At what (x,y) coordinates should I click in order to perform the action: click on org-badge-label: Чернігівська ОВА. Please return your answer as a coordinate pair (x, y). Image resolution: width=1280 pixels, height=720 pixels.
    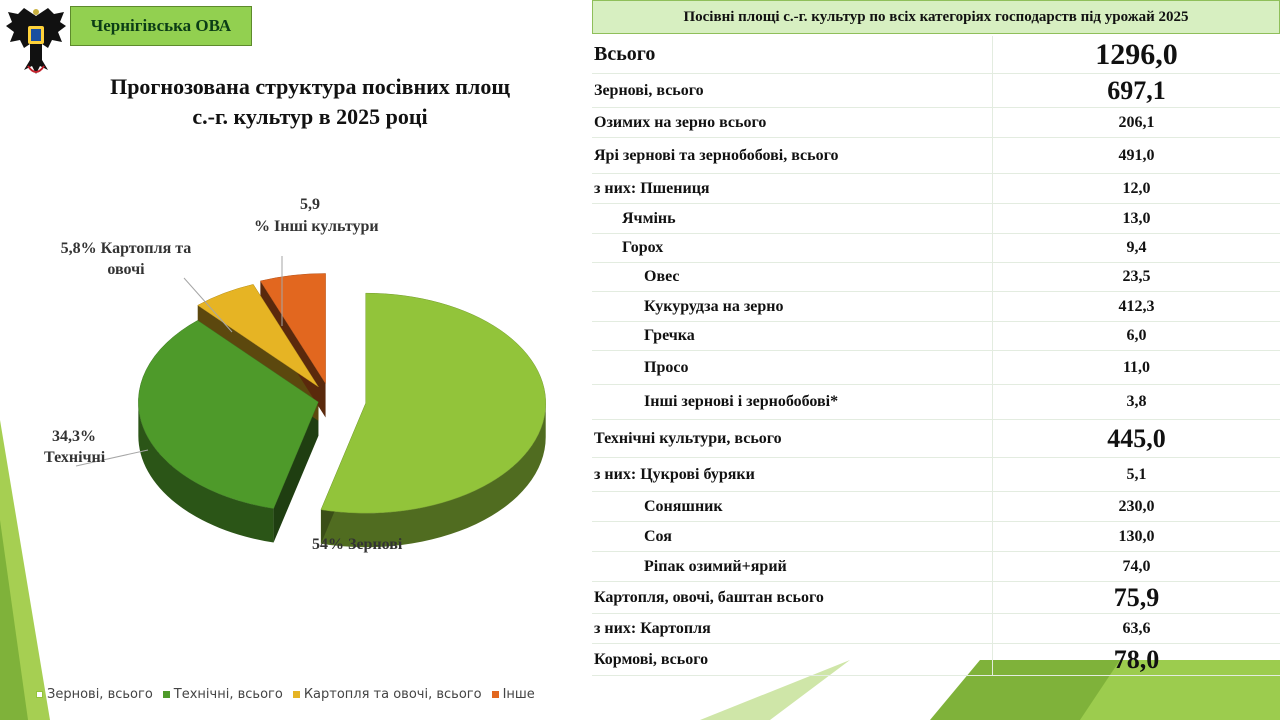
    Looking at the image, I should click on (161, 25).